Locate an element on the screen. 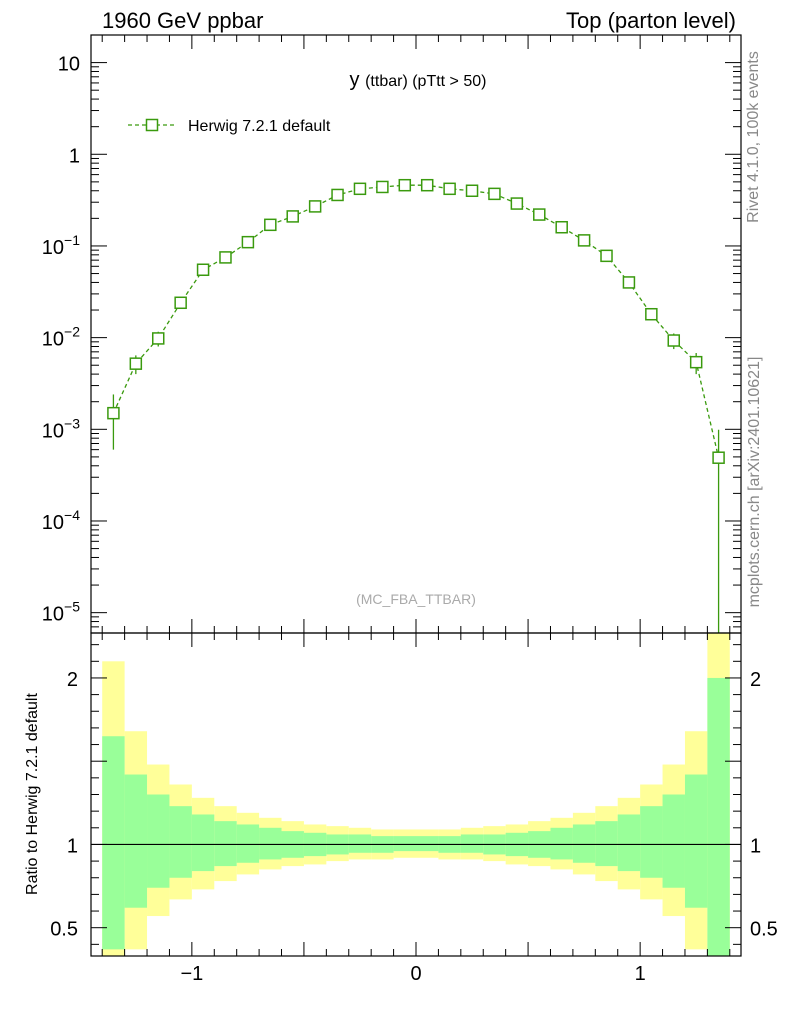 The image size is (786, 1024). process-title: Top (parton level) is located at coordinates (651, 20).